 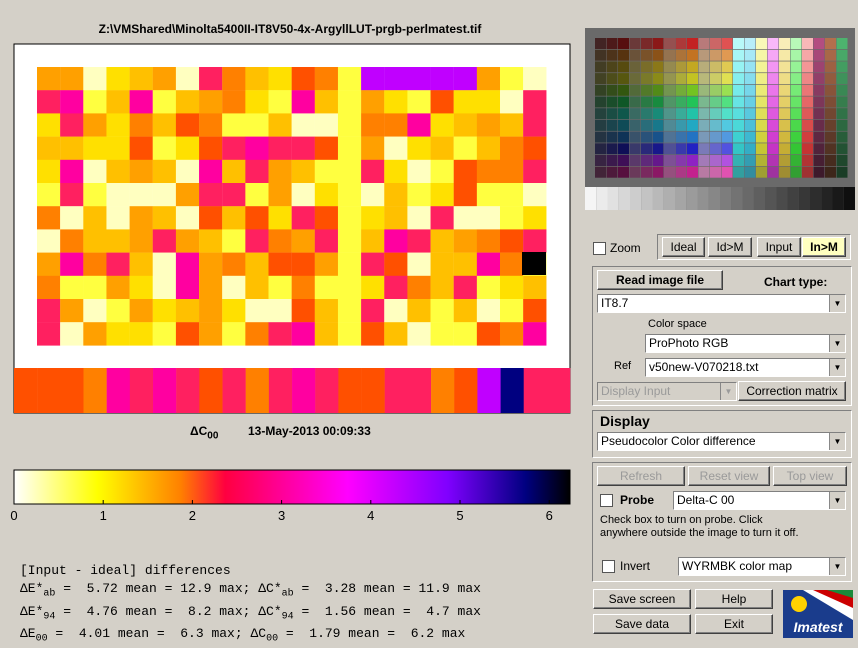 I want to click on ref-label: Ref, so click(x=623, y=366).